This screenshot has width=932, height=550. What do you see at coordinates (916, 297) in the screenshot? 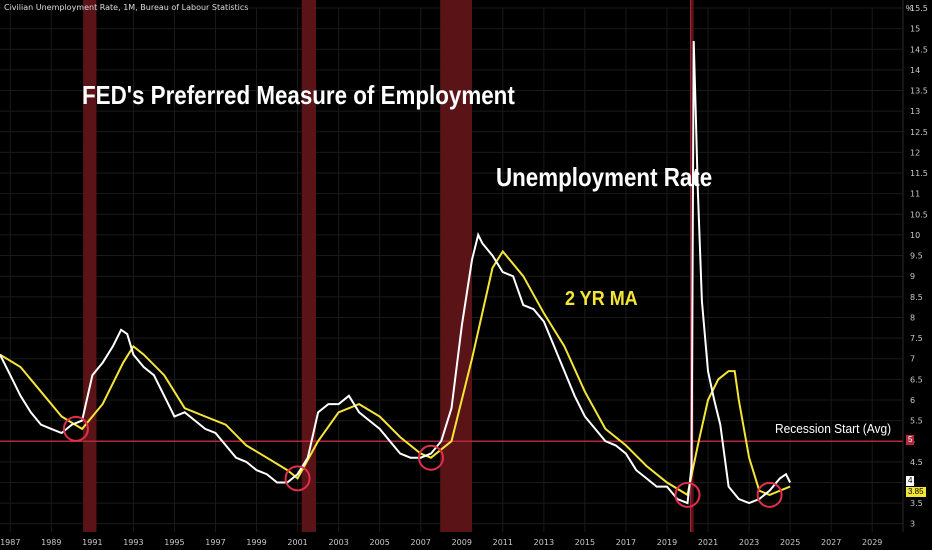
I see `y-tick-label: 8.5` at bounding box center [916, 297].